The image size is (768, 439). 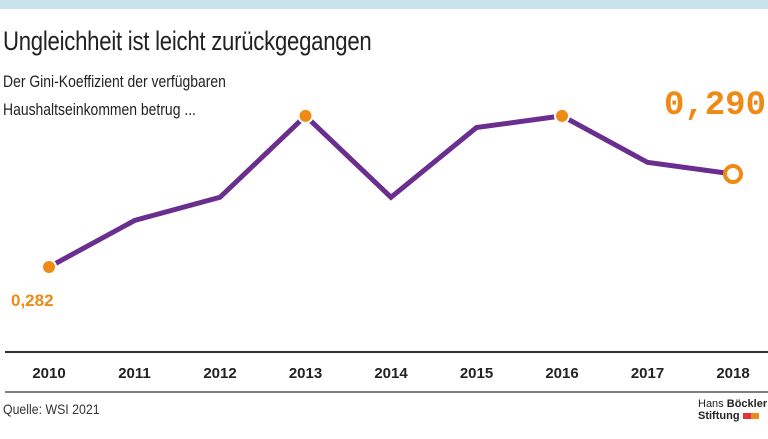 I want to click on x-tick-label-2018: 2018, so click(x=732, y=373).